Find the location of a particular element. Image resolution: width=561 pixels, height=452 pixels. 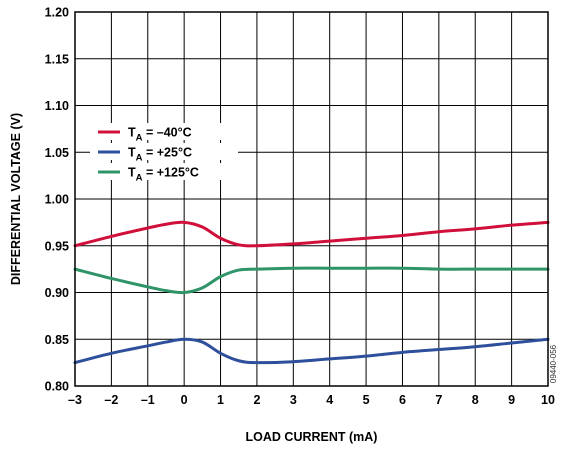

x-tick-labels: –3 –2 –1 0 1 2 3 4 5 6 7 8 9 10 is located at coordinates (311, 400).